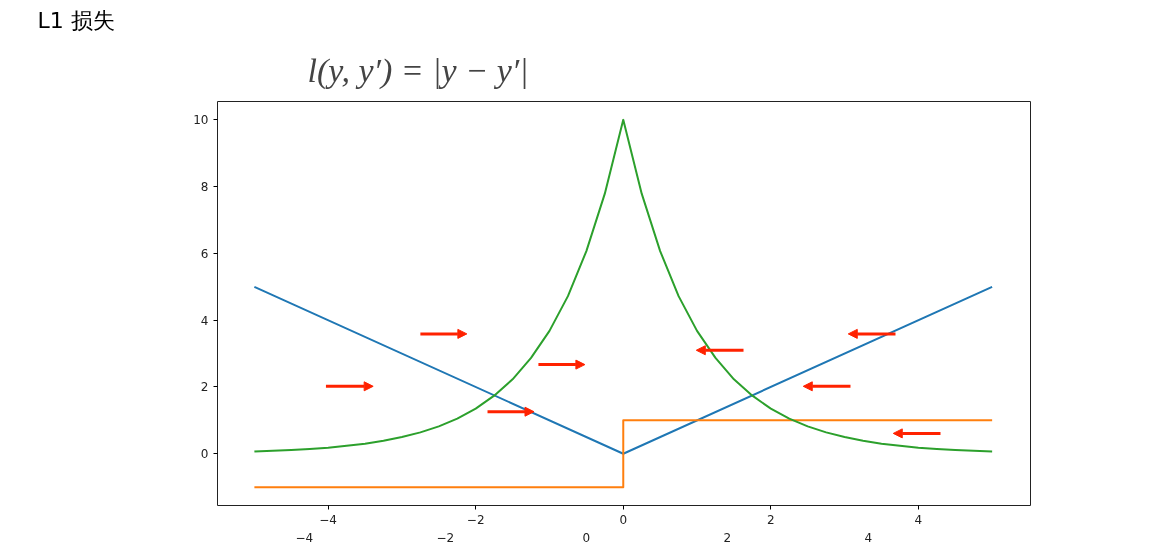  What do you see at coordinates (727, 537) in the screenshot?
I see `x2-tick-label: 2` at bounding box center [727, 537].